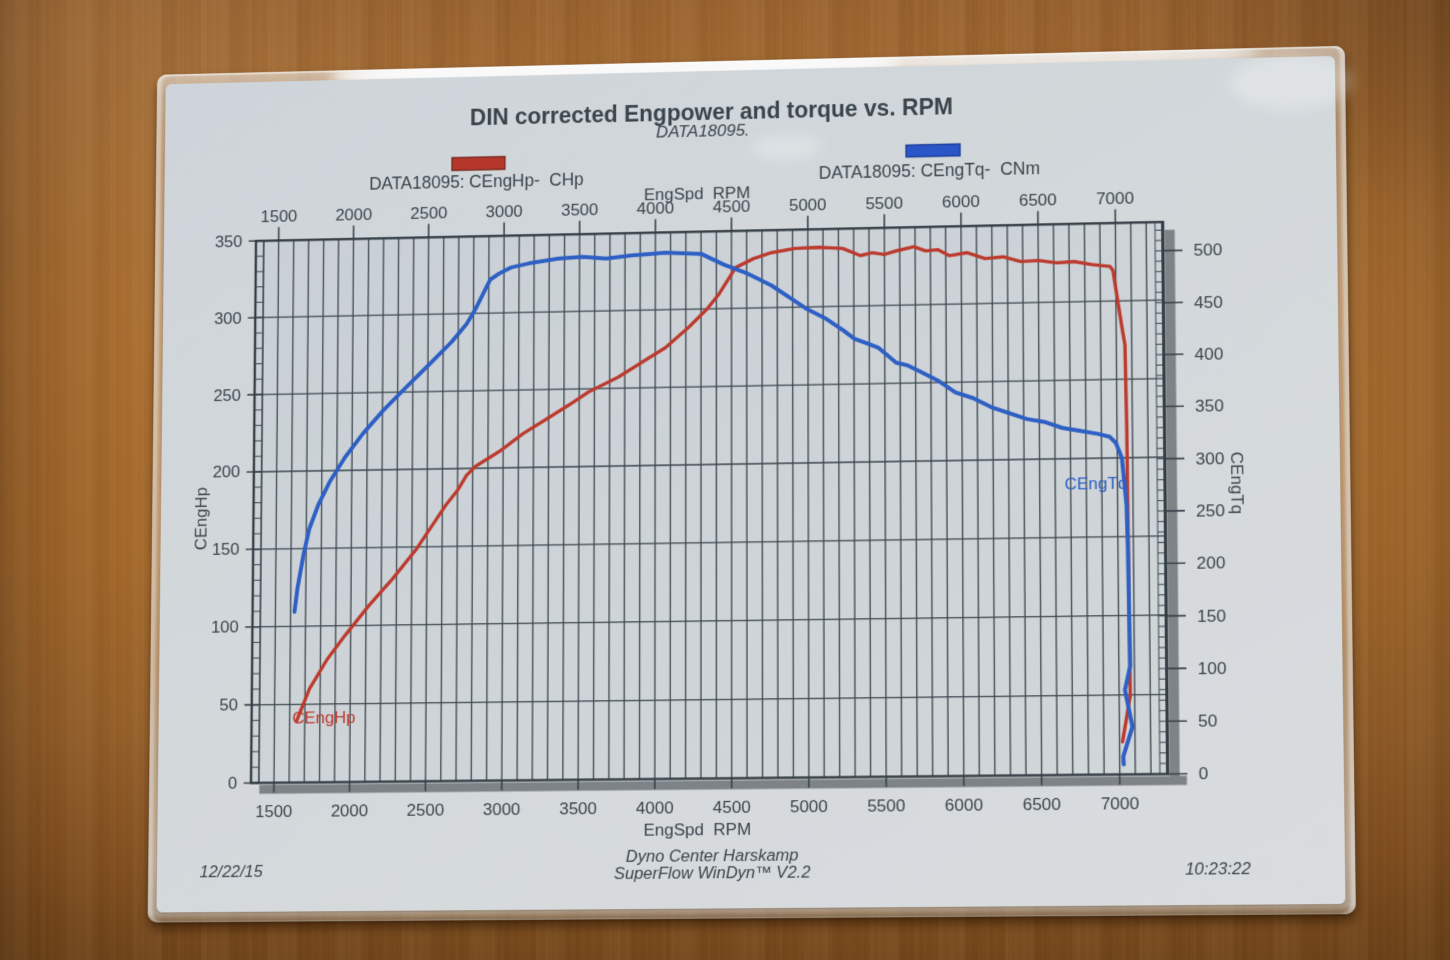 The width and height of the screenshot is (1450, 960). Describe the element at coordinates (1208, 354) in the screenshot. I see `svg-text: 400` at that location.